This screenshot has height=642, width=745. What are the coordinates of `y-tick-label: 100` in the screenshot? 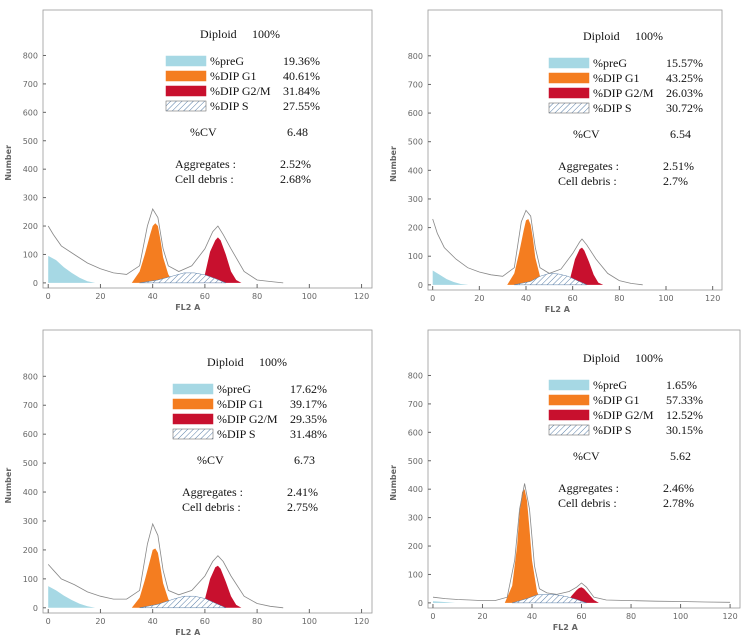 It's located at (415, 256).